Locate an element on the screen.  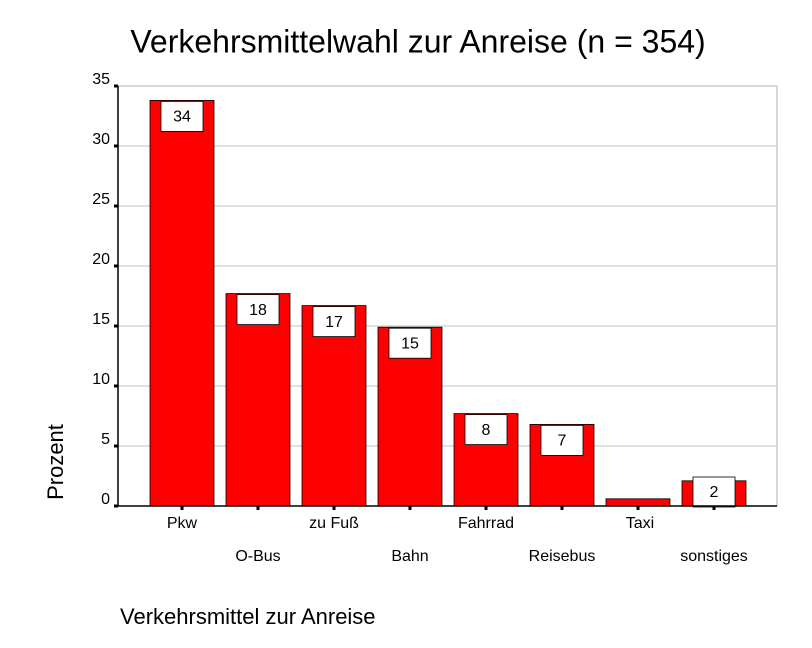
y-tick-label: 5 is located at coordinates (105, 439).